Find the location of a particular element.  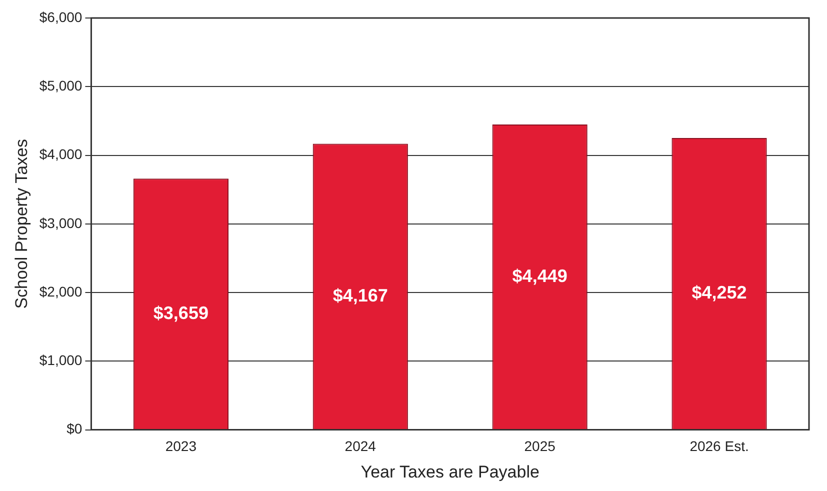

x-tick-label: 2023 is located at coordinates (181, 446).